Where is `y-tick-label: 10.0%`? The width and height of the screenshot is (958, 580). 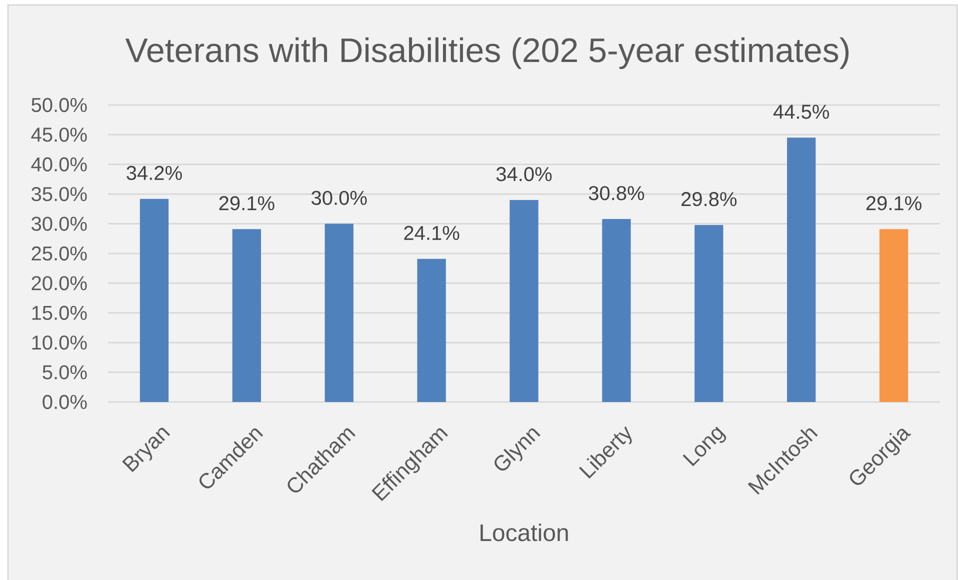 y-tick-label: 10.0% is located at coordinates (59, 343).